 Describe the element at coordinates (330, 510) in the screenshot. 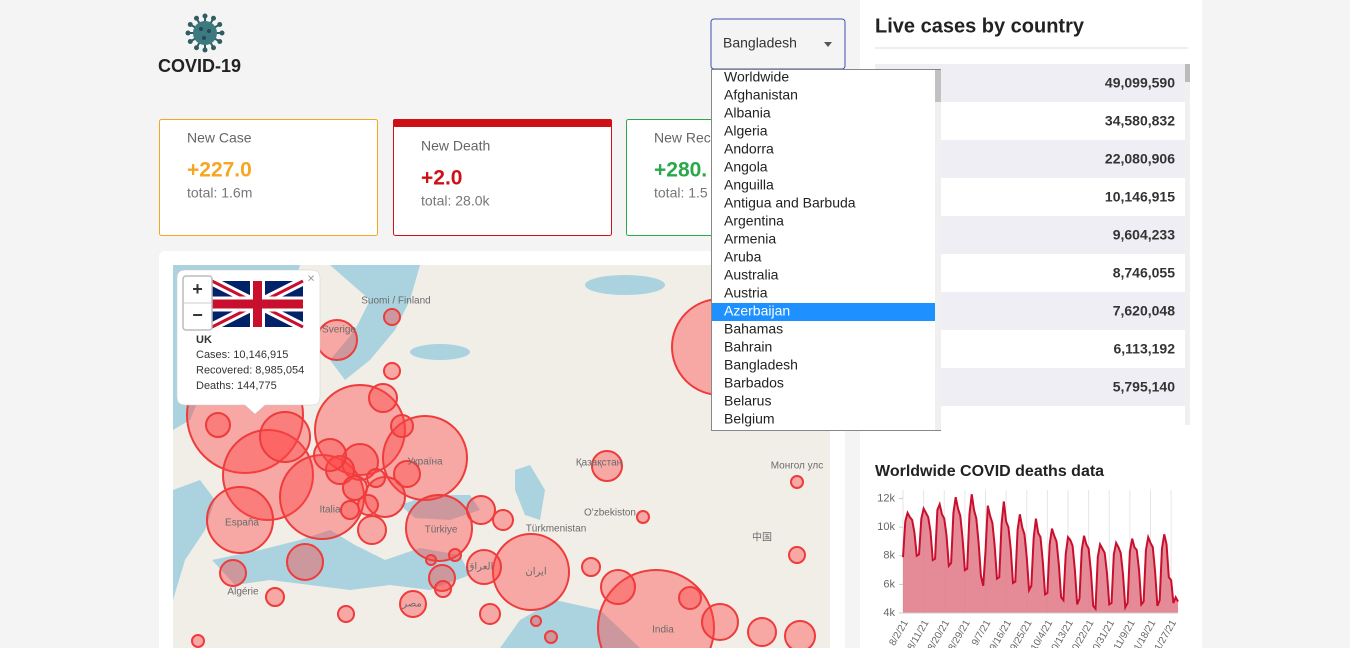

I see `map-label: Italia` at that location.